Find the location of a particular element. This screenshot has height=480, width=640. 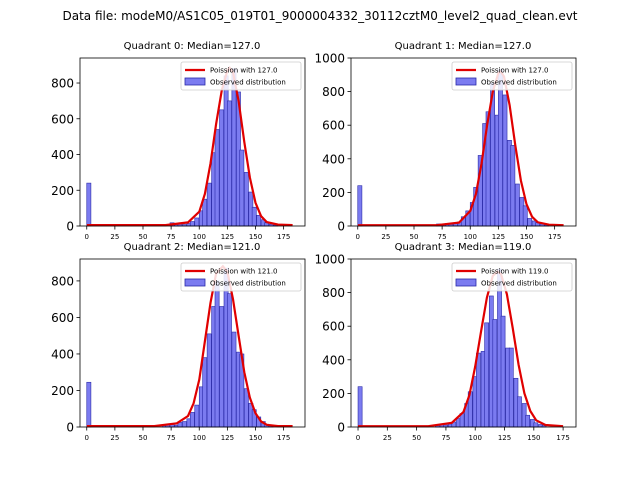

legend-poisson-label: Poission with 127.0 is located at coordinates (244, 71).